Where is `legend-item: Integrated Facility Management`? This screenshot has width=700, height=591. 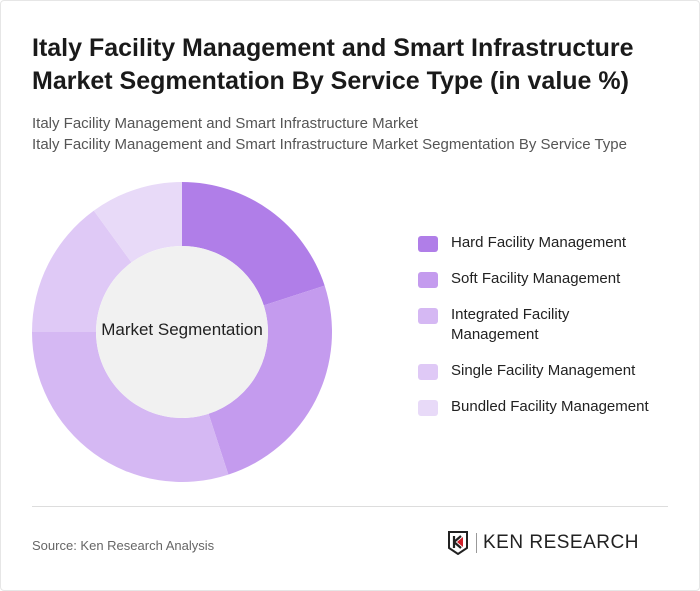 legend-item: Integrated Facility Management is located at coordinates (542, 325).